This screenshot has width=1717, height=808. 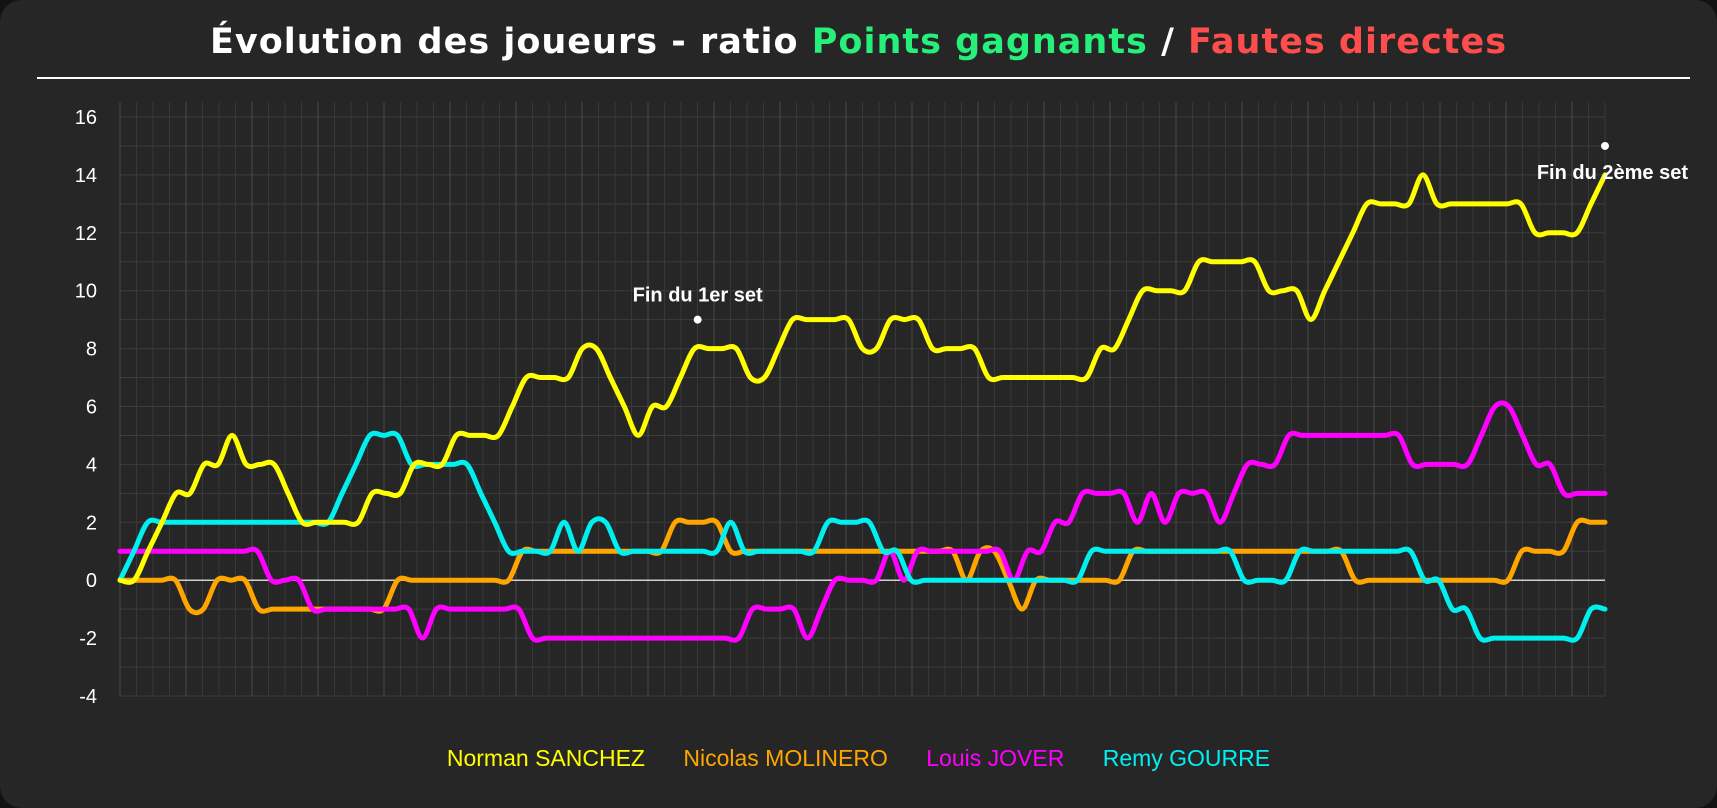 What do you see at coordinates (1612, 173) in the screenshot?
I see `annotation-label-1: Fin du 2ème set` at bounding box center [1612, 173].